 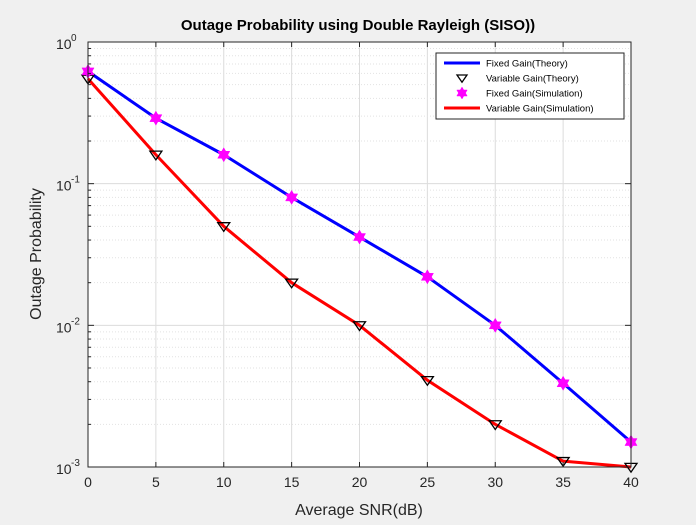 I want to click on legend-entry: Fixed Gain(Simulation), so click(x=534, y=94).